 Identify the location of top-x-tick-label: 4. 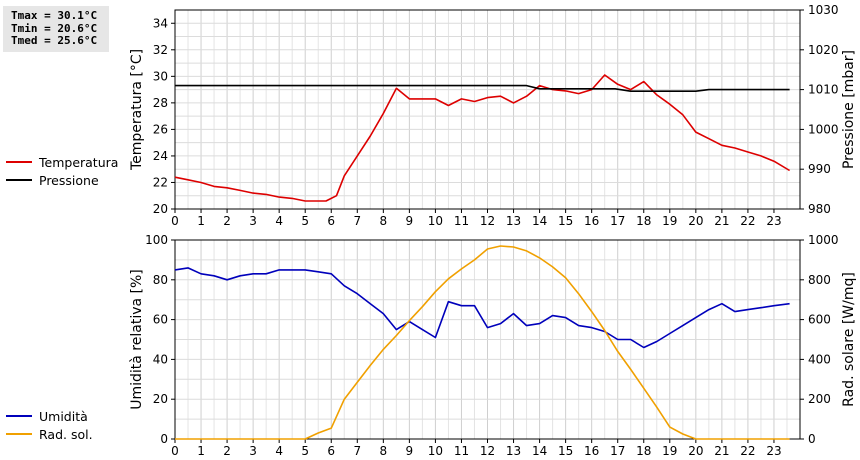
(279, 221).